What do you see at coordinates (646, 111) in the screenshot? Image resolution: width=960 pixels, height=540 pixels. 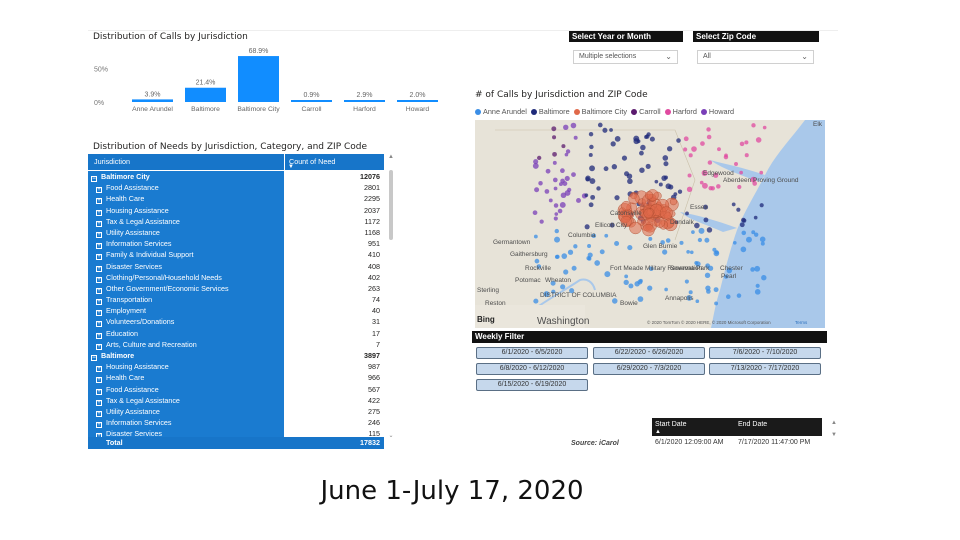 I see `legend-item: Carroll` at bounding box center [646, 111].